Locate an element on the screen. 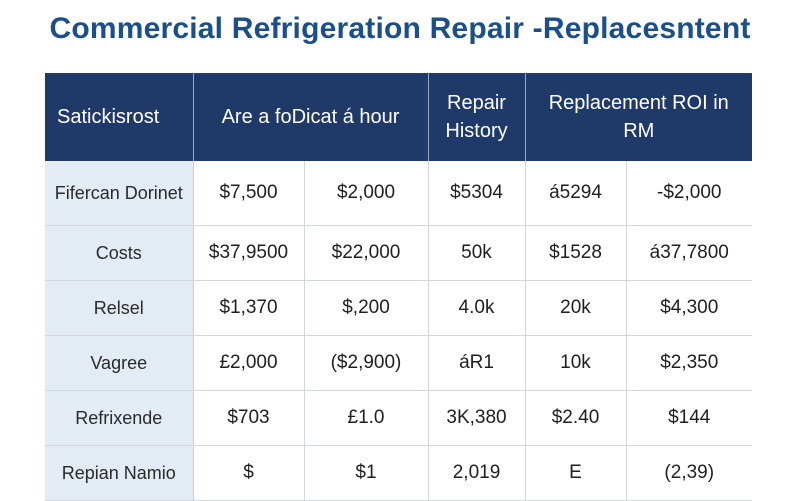 This screenshot has height=501, width=800. header-cell-cost-per-hour: Are a foDicat á hour is located at coordinates (311, 117).